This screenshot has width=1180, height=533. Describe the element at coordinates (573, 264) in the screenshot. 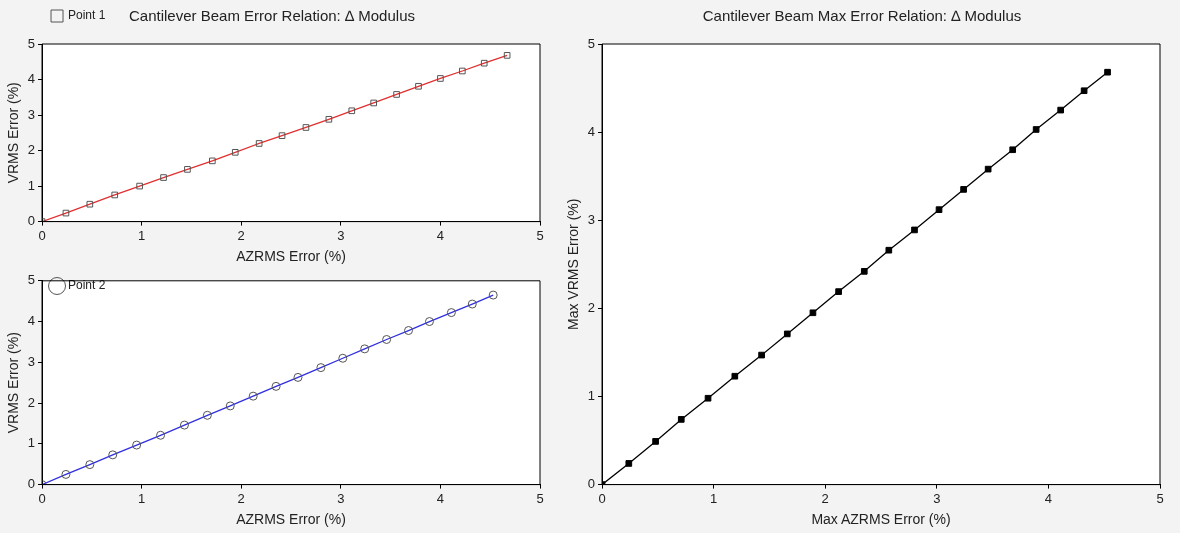

I see `y-axis-title: Max VRMS Error (%)` at that location.